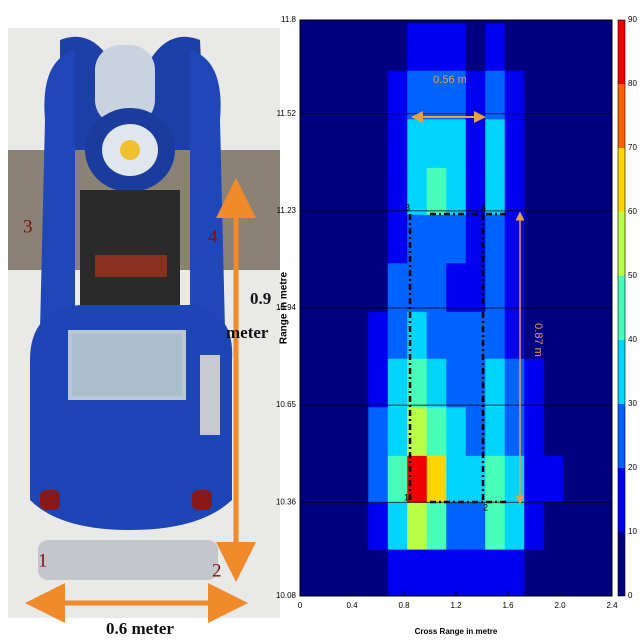 The image size is (643, 642). I want to click on y-tick-label: 10.94, so click(286, 307).